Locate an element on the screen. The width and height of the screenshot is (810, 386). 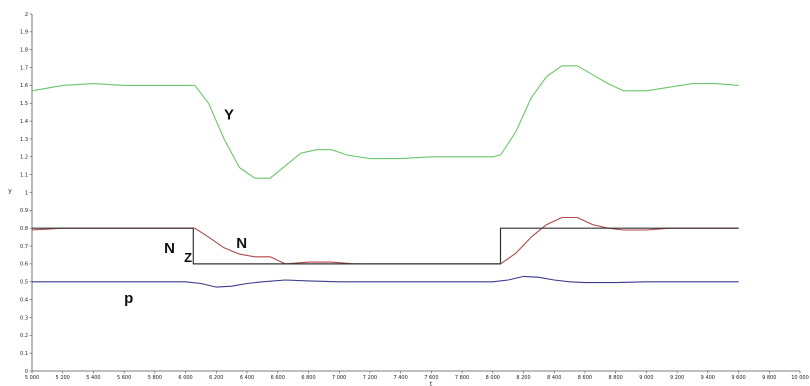
x-tick-label: 6 800 is located at coordinates (308, 378).